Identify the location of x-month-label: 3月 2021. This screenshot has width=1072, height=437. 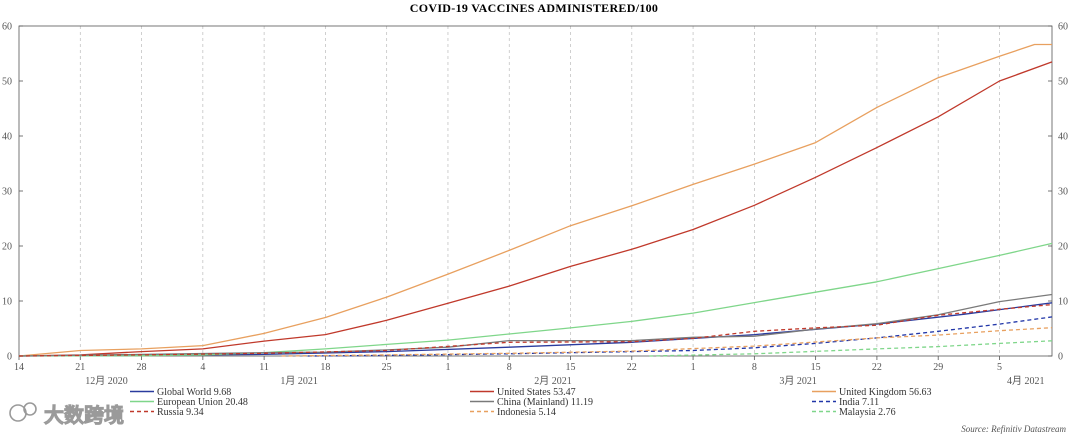
(798, 381).